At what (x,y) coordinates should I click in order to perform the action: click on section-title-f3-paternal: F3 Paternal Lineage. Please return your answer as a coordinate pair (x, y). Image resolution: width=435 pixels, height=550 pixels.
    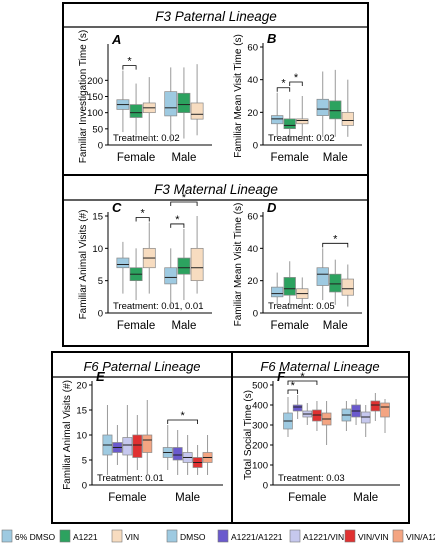
    Looking at the image, I should click on (216, 16).